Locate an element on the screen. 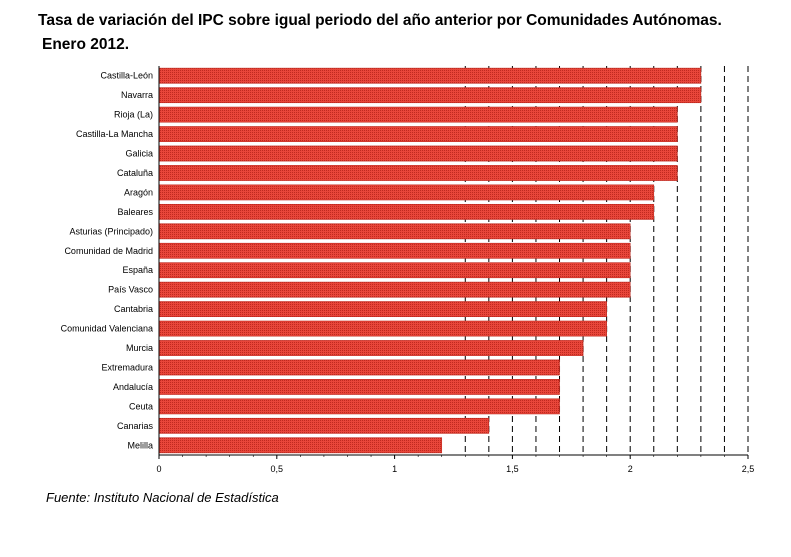 The image size is (791, 557). x-tick-label: 1,5 is located at coordinates (512, 469).